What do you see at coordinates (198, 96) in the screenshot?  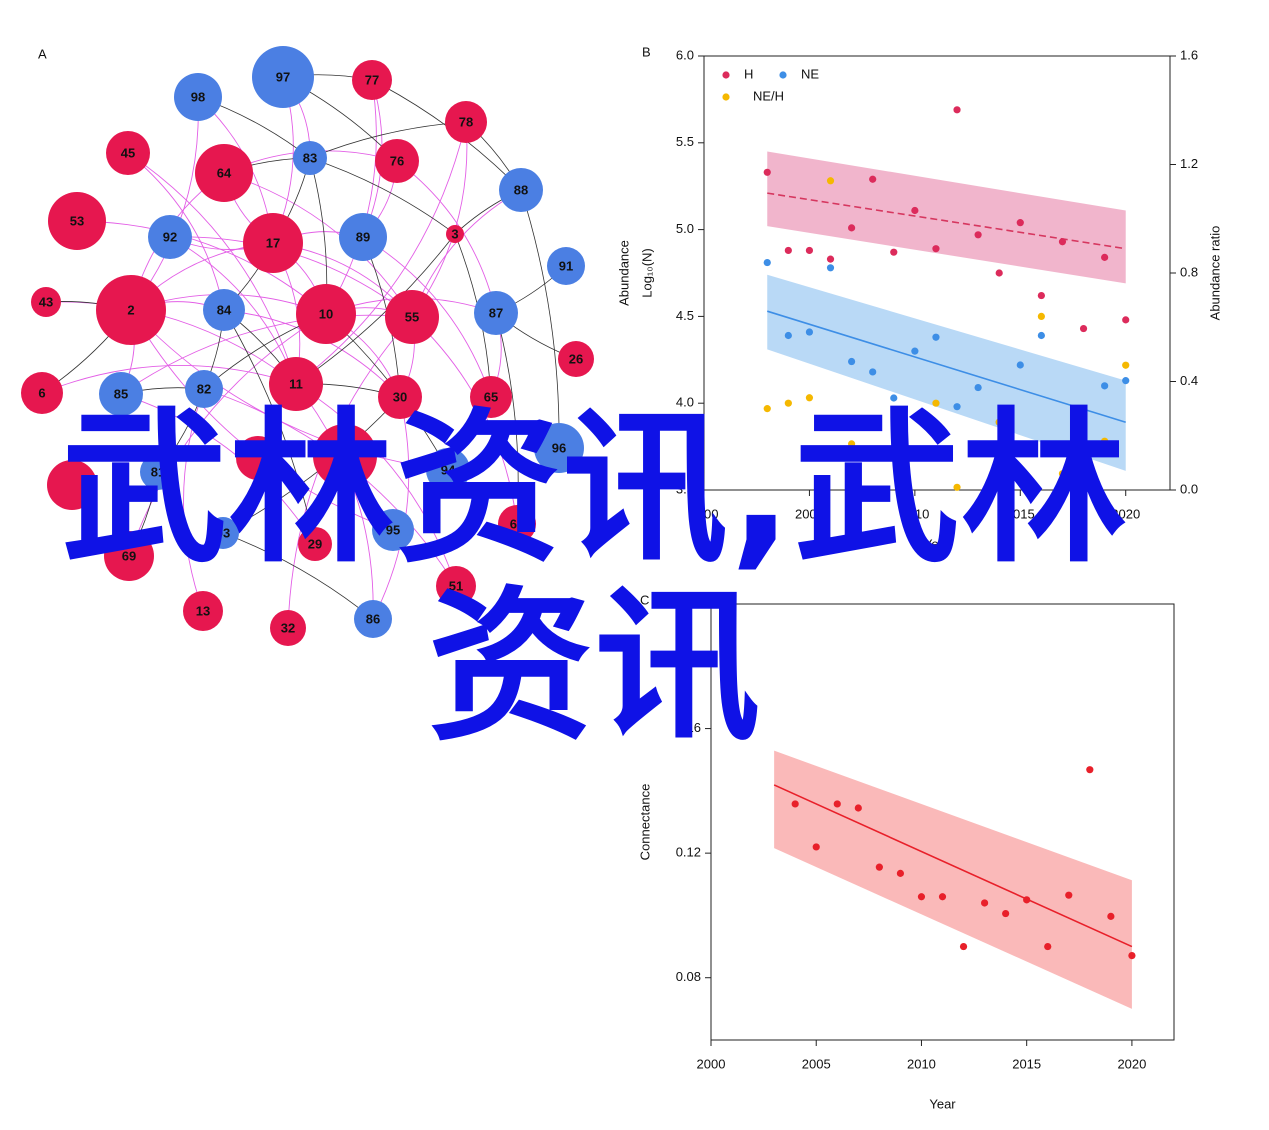 I see `node-label: 98` at bounding box center [198, 96].